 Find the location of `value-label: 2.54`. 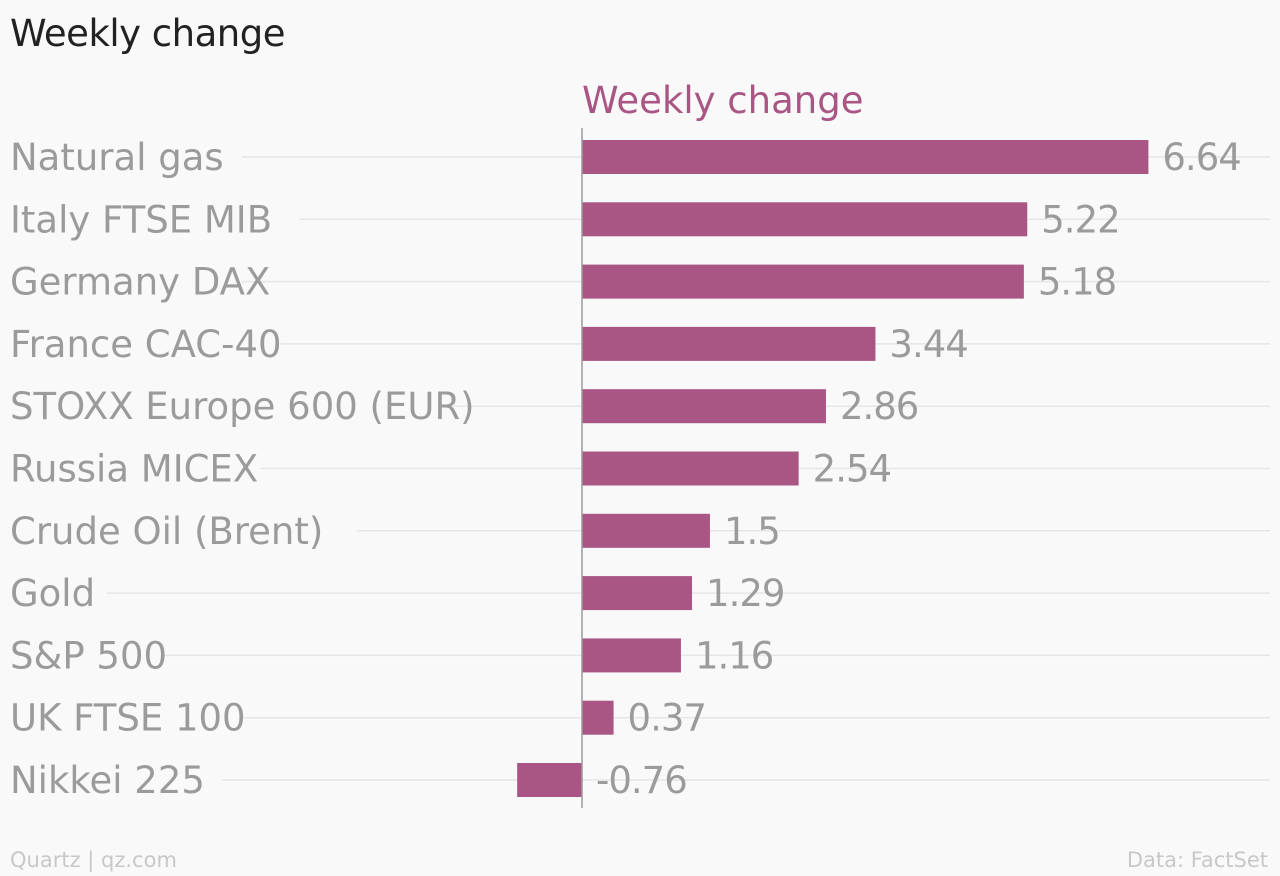

value-label: 2.54 is located at coordinates (852, 469).